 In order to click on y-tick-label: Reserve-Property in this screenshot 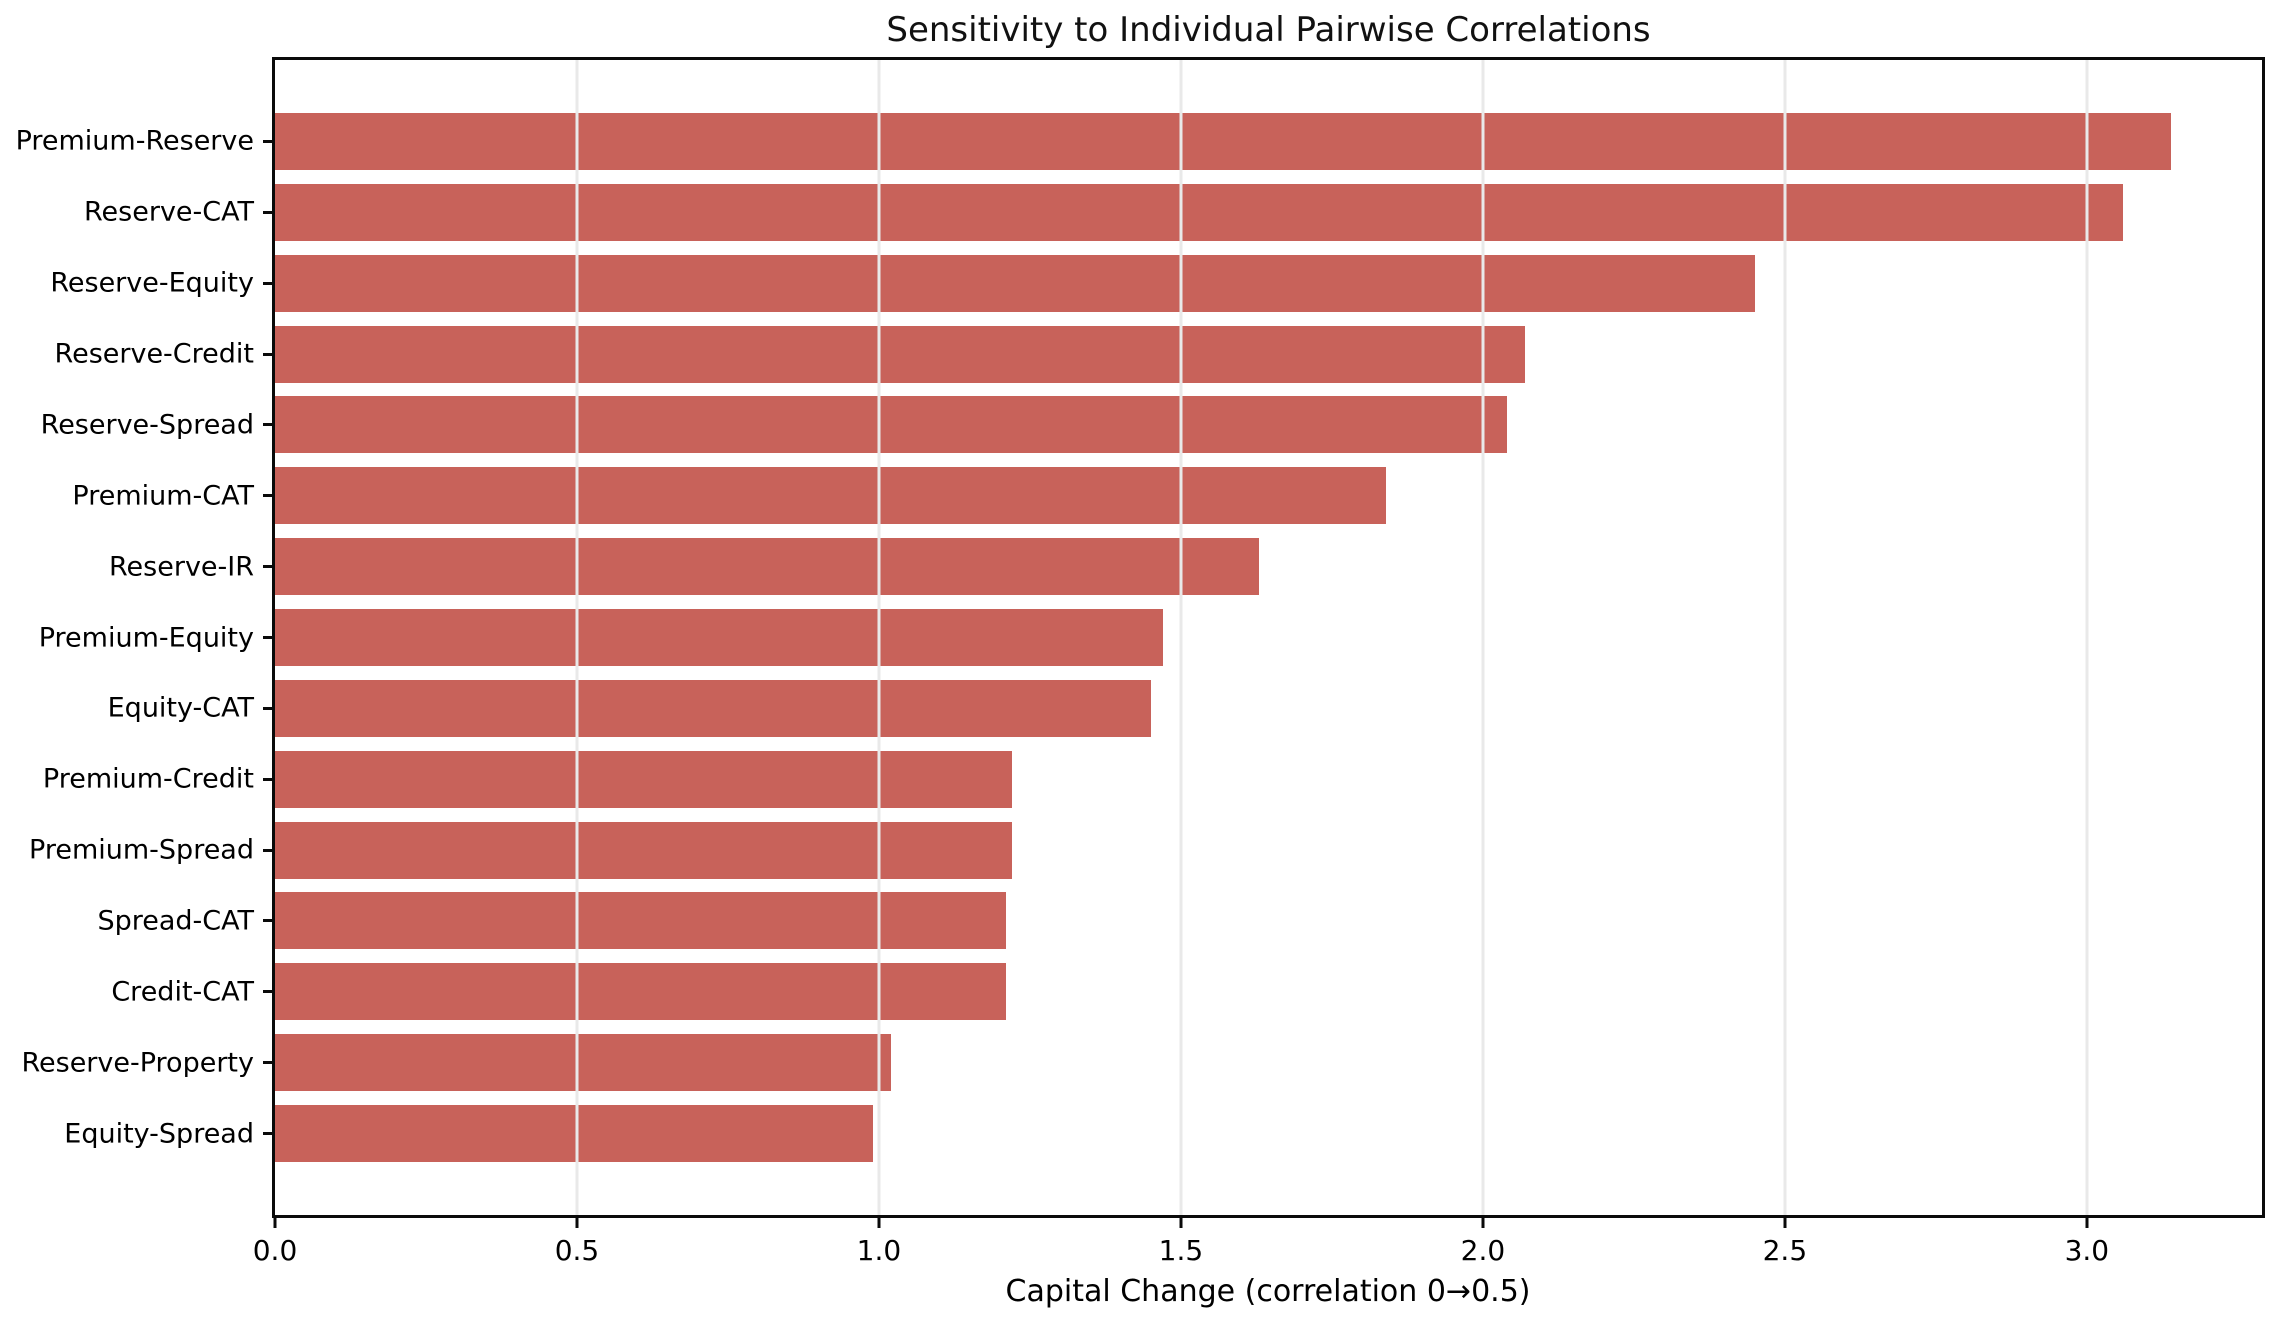, I will do `click(137, 1063)`.